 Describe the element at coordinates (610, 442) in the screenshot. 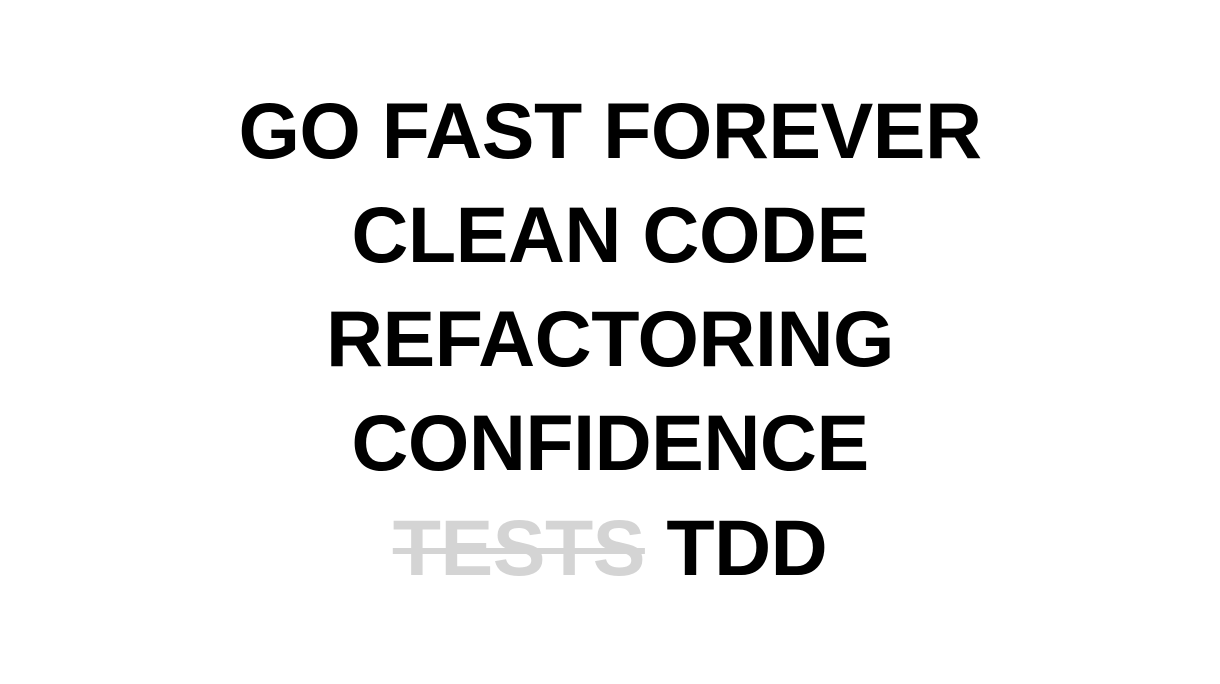

I see `line-confidence: CONFIDENCE` at that location.